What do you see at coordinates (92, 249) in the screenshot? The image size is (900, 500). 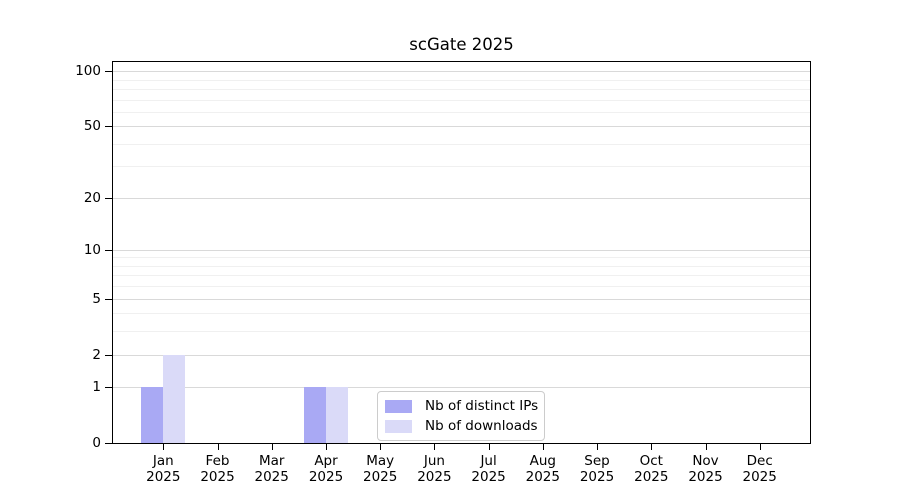 I see `y-tick-label: 10` at bounding box center [92, 249].